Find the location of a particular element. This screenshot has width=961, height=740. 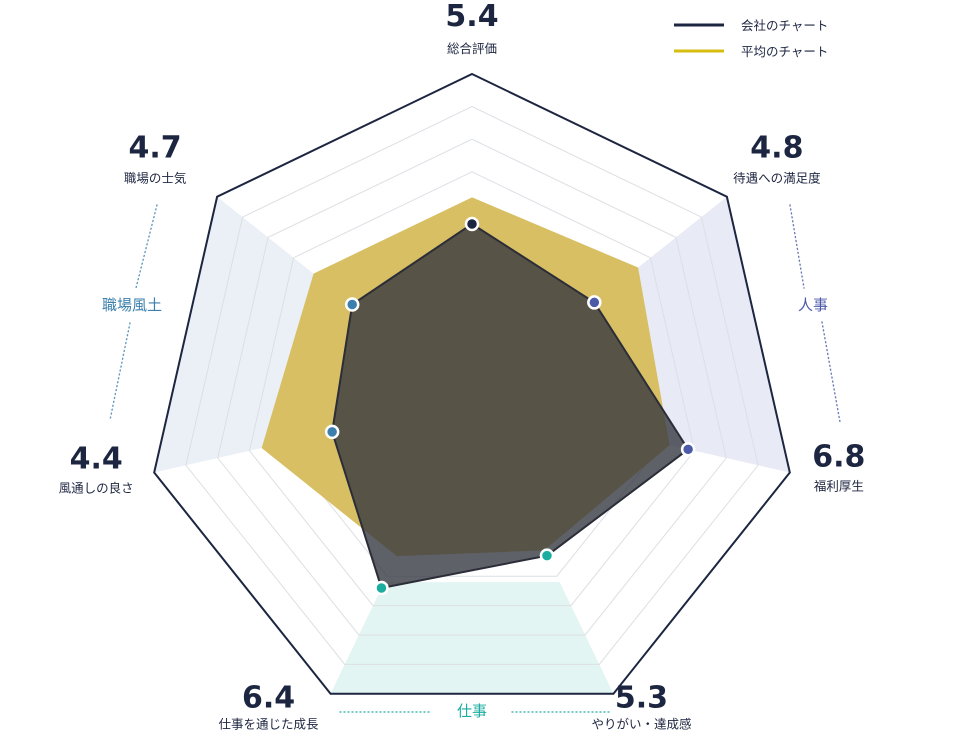

group-label-0: 職場風土 is located at coordinates (132, 305).